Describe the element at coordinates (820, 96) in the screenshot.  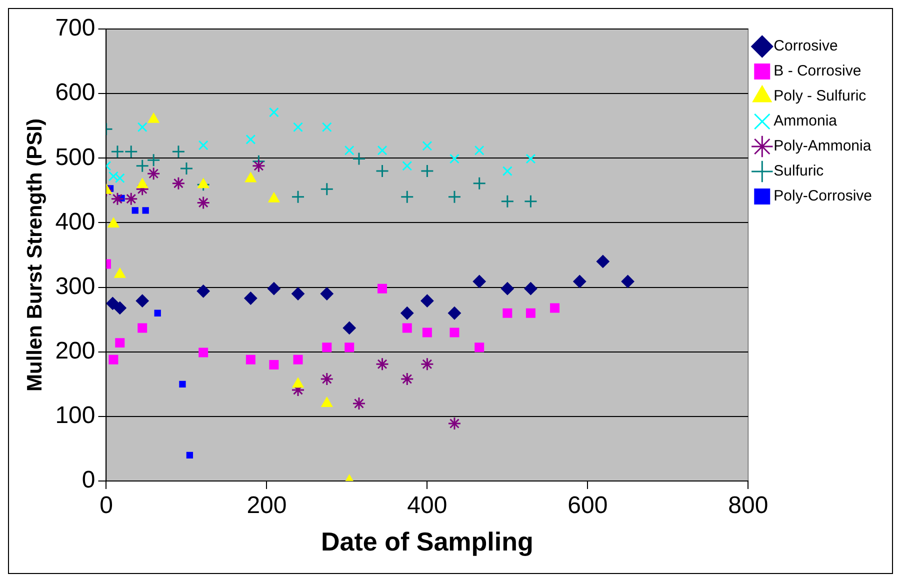
I see `legend-label: Poly - Sulfuric` at that location.